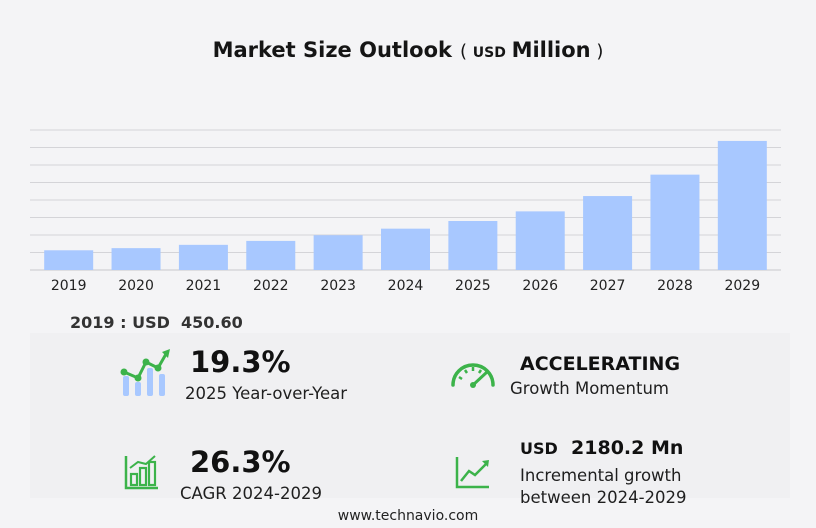 The width and height of the screenshot is (816, 528). I want to click on x-tick-label: 2020, so click(136, 286).